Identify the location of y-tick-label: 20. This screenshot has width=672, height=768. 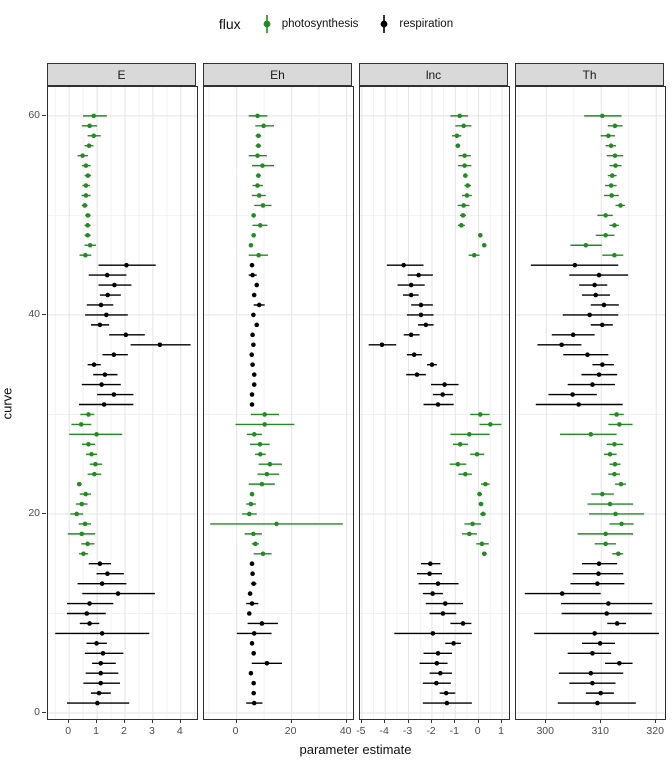
(34, 512).